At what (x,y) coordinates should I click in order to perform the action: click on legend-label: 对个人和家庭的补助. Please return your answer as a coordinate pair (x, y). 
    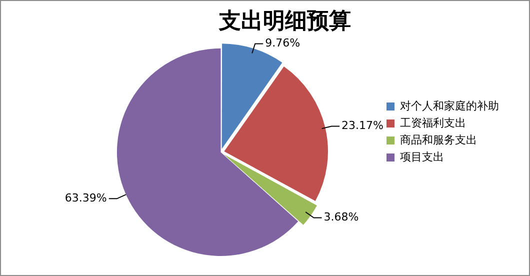
    Looking at the image, I should click on (449, 105).